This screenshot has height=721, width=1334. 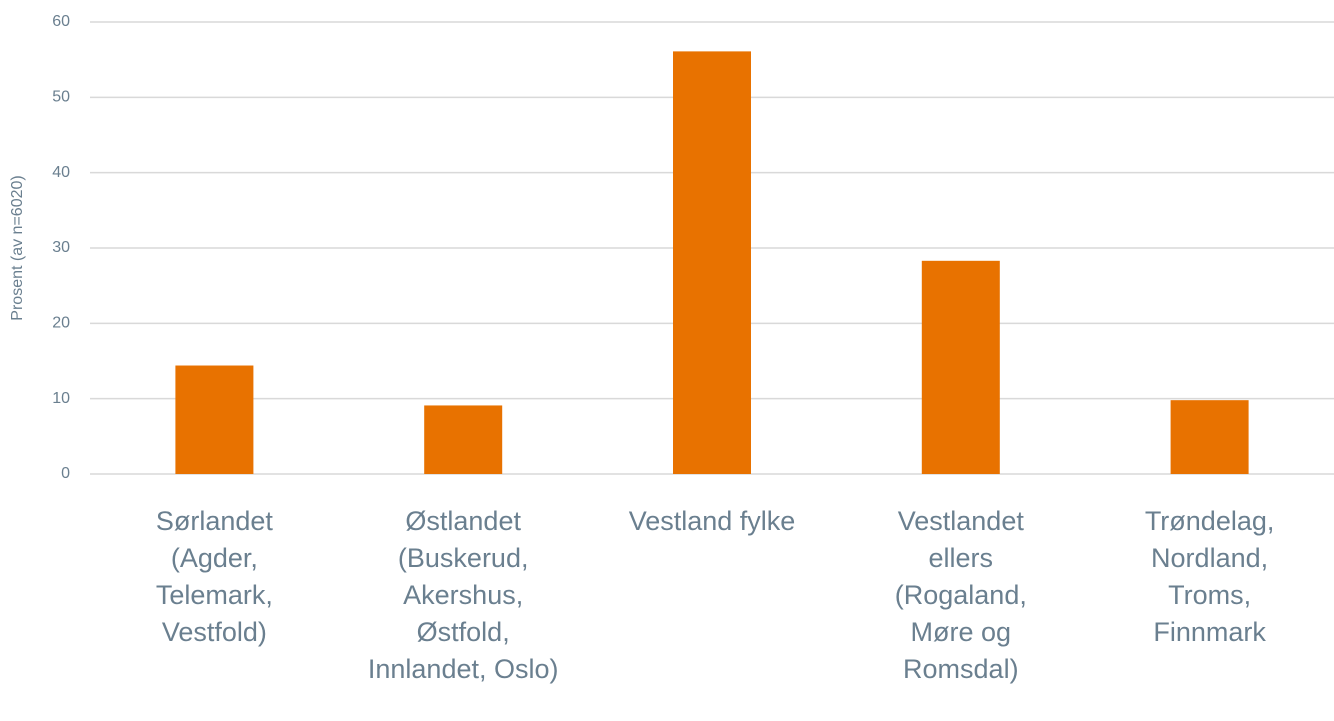 What do you see at coordinates (17, 247) in the screenshot?
I see `y-axis-label: Prosent (av n=6020)` at bounding box center [17, 247].